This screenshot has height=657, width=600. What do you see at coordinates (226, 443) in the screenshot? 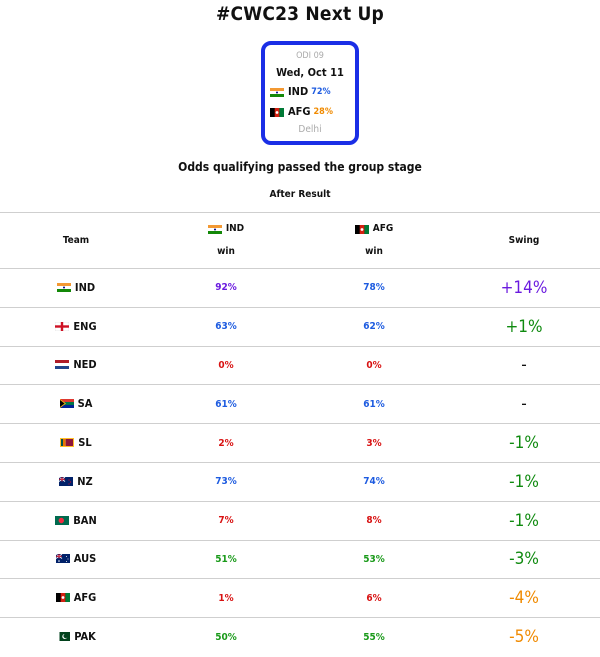
I see `ind-win-cell: 2%` at bounding box center [226, 443].